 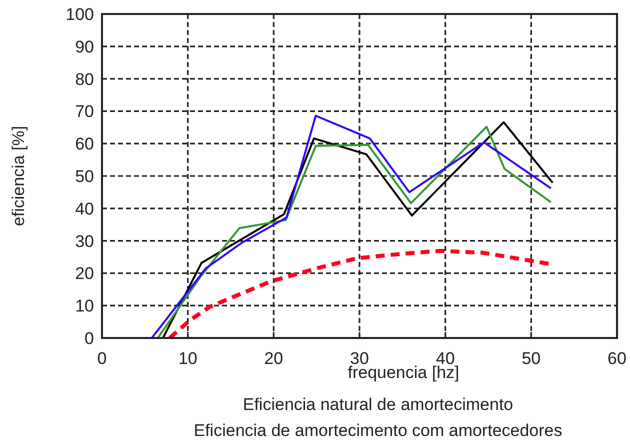 I want to click on y-tick-label: 50, so click(x=84, y=176).